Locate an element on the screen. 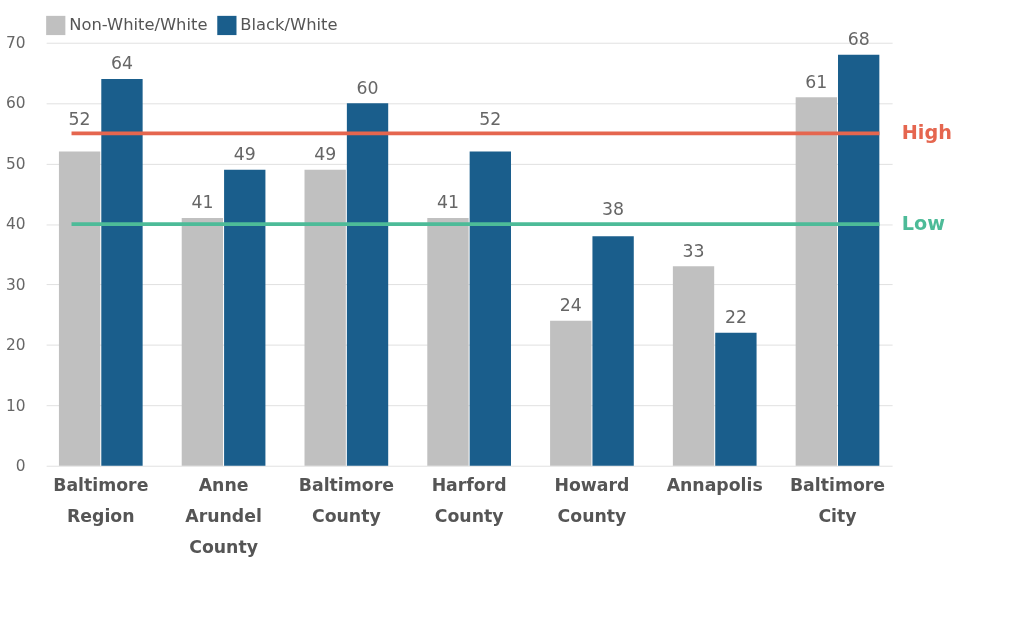 The image size is (1020, 617). y-tick-label: 10 is located at coordinates (15, 405).